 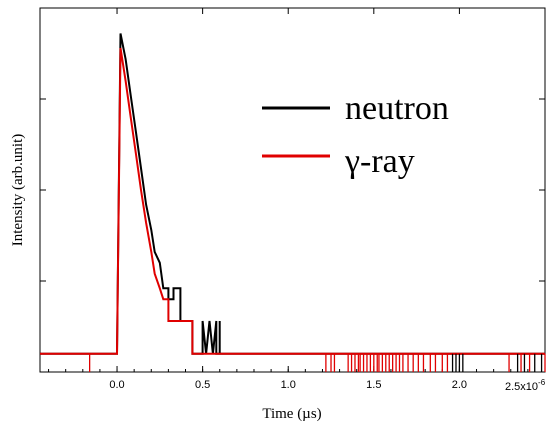 I want to click on x-tick-label: 0.0, so click(x=116, y=385).